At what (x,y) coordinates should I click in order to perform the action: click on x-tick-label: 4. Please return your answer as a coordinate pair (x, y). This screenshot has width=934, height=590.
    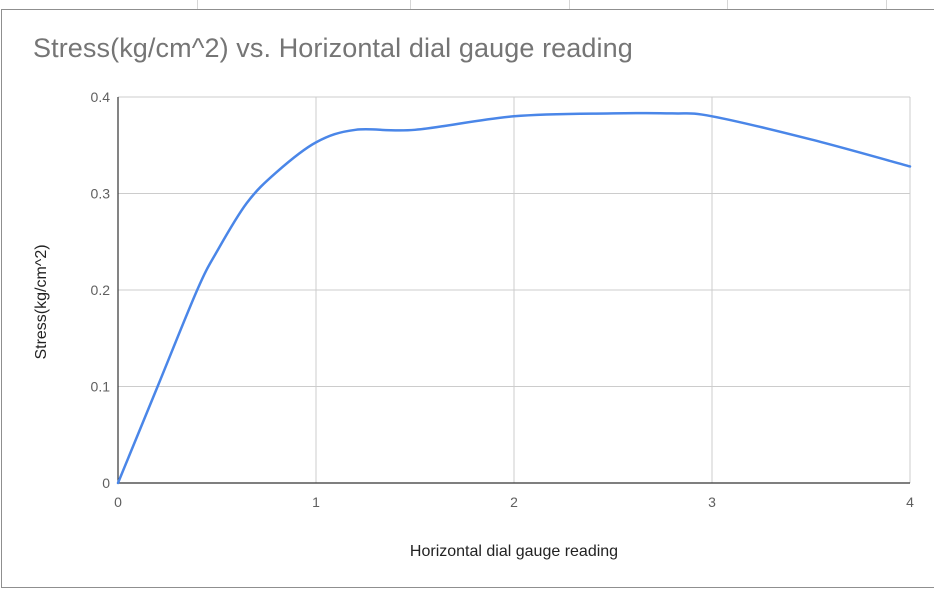
    Looking at the image, I should click on (910, 502).